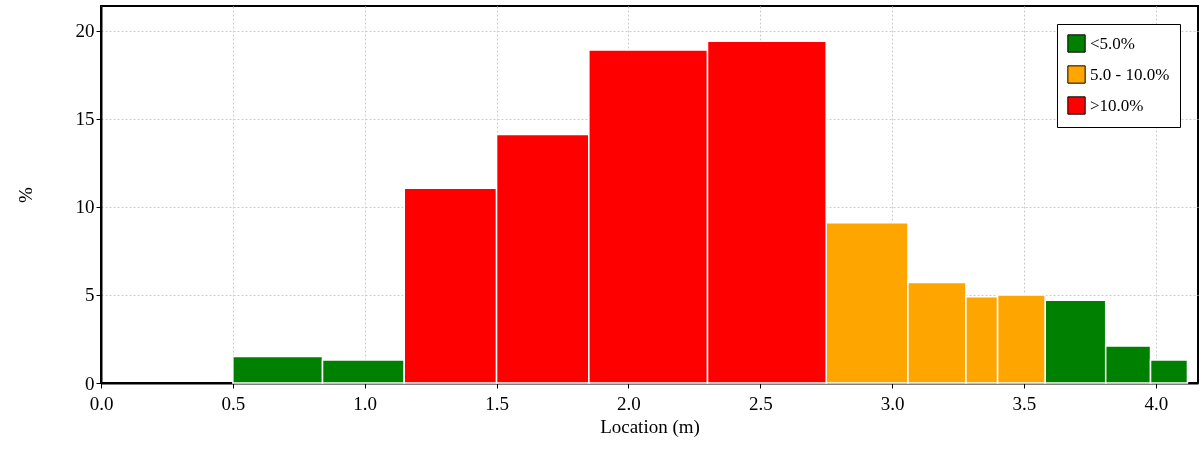 This screenshot has height=459, width=1203. What do you see at coordinates (90, 295) in the screenshot?
I see `y-tick-label: 5` at bounding box center [90, 295].